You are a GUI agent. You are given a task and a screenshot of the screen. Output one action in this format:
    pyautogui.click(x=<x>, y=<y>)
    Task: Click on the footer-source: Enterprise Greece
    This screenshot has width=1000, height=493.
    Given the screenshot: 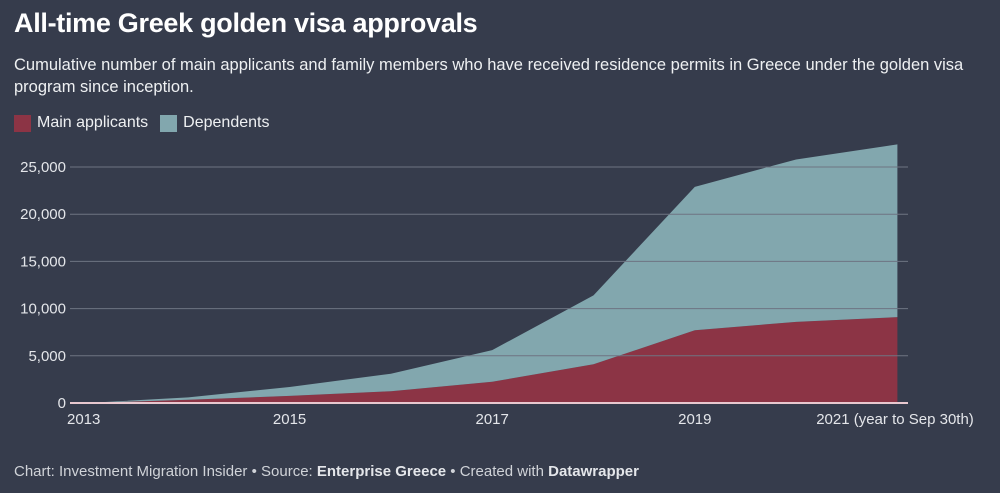 What is the action you would take?
    pyautogui.click(x=381, y=471)
    